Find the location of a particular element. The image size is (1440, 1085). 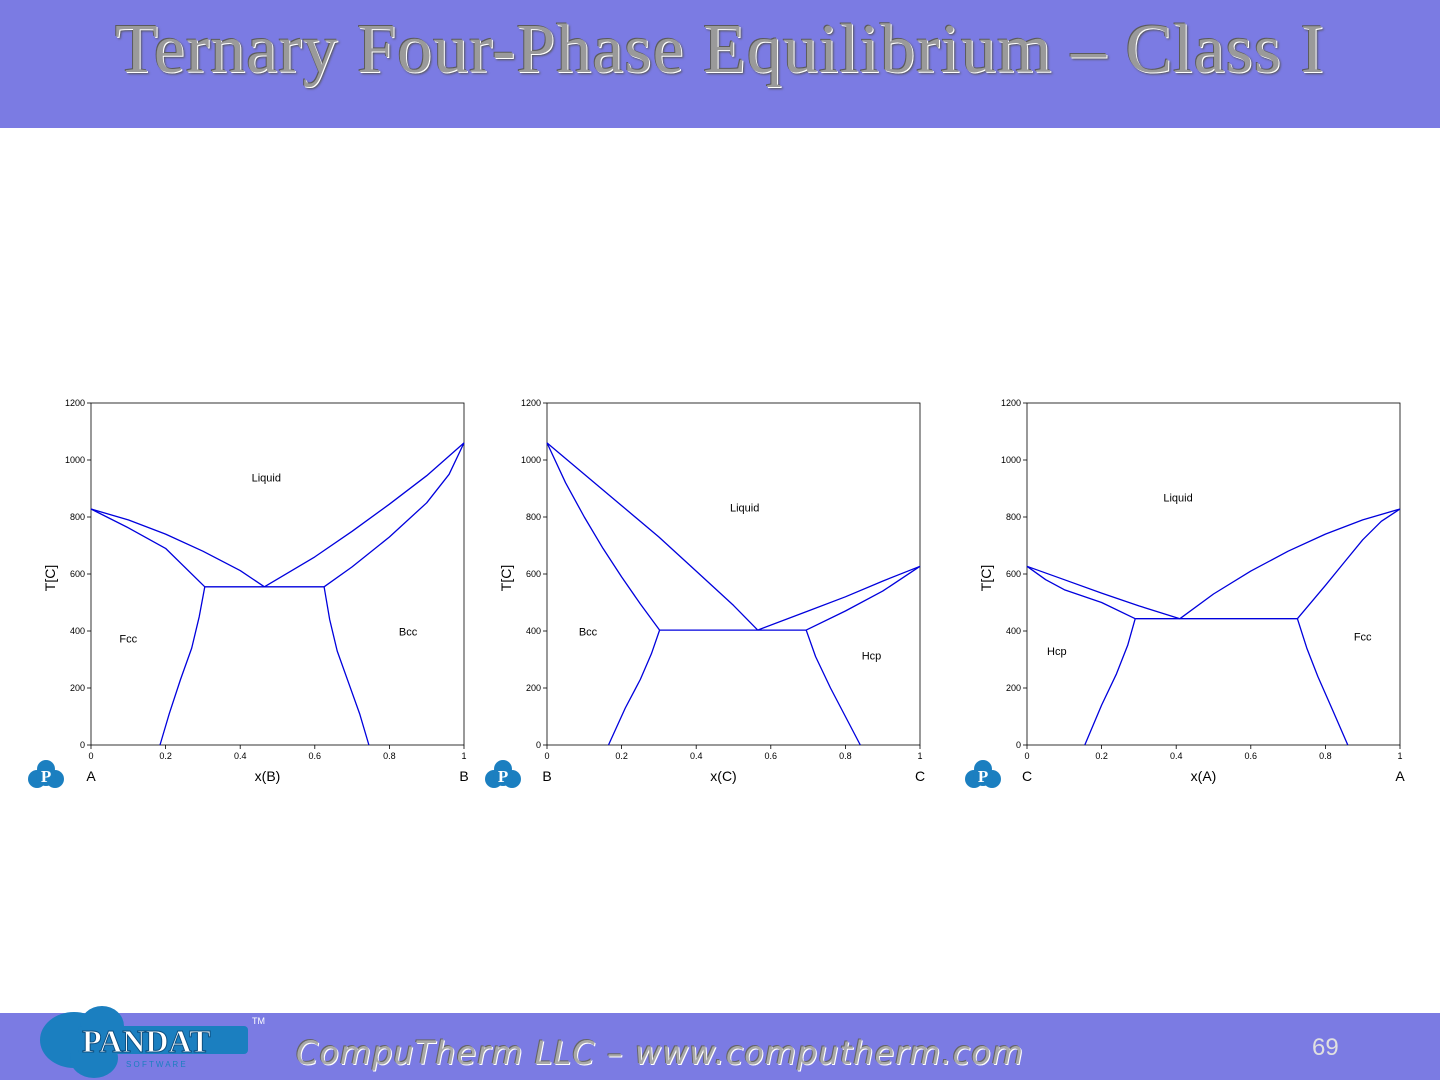

left-component-label: A is located at coordinates (91, 776).